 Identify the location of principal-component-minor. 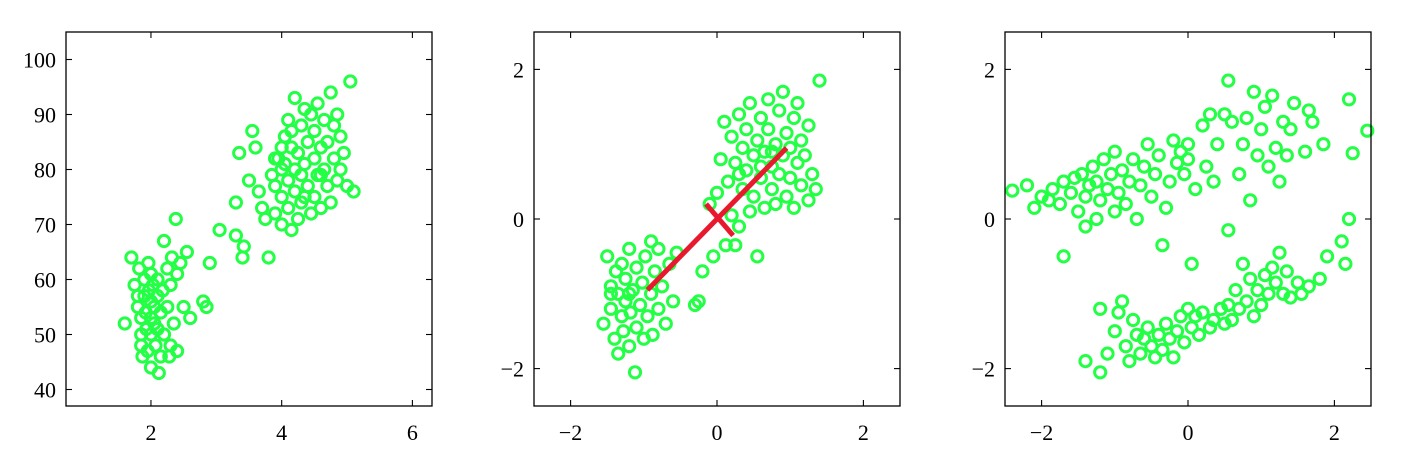
(719, 220).